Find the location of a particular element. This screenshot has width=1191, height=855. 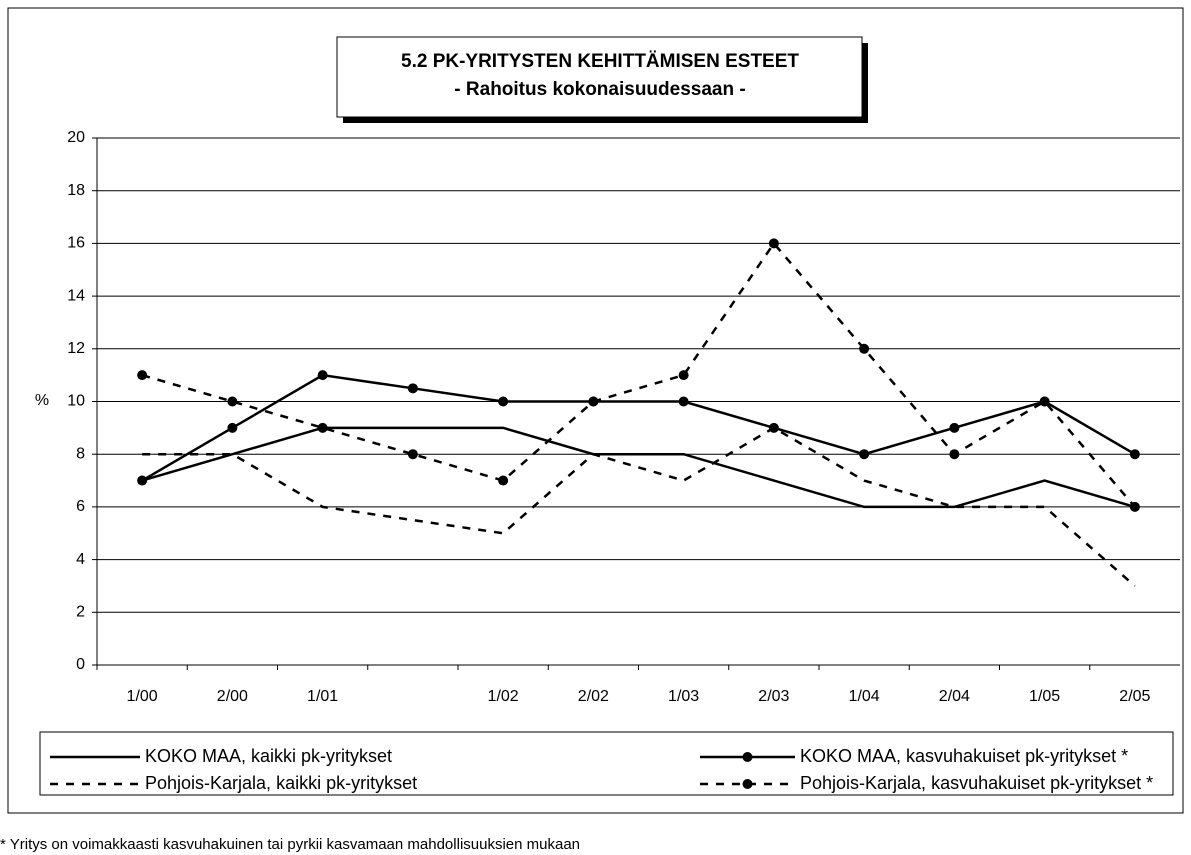

y-tick-label: 0 is located at coordinates (80, 664).